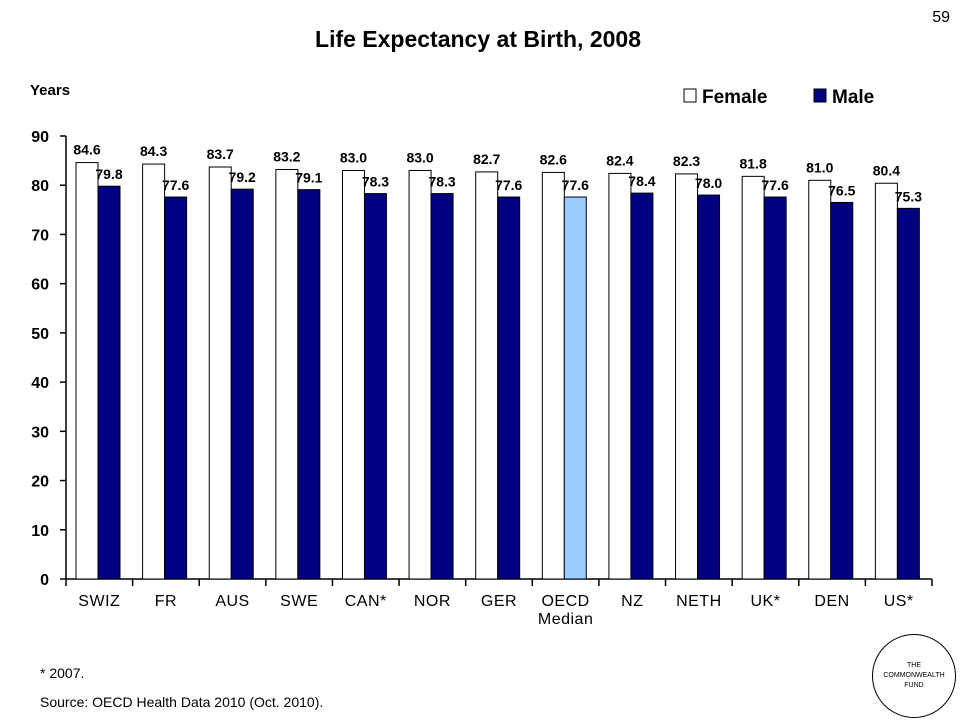 The image size is (960, 720). What do you see at coordinates (40, 531) in the screenshot?
I see `y-tick-label: 10` at bounding box center [40, 531].